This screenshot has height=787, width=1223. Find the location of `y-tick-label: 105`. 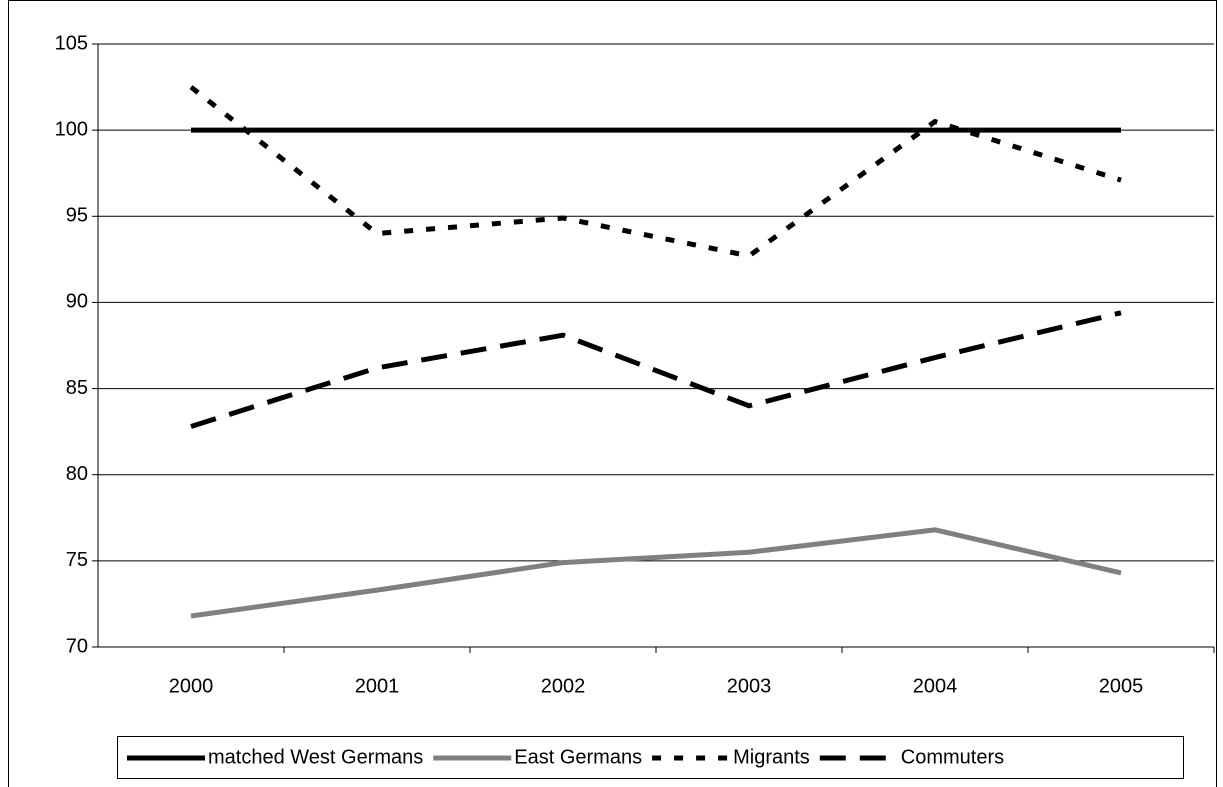

y-tick-label: 105 is located at coordinates (71, 43).